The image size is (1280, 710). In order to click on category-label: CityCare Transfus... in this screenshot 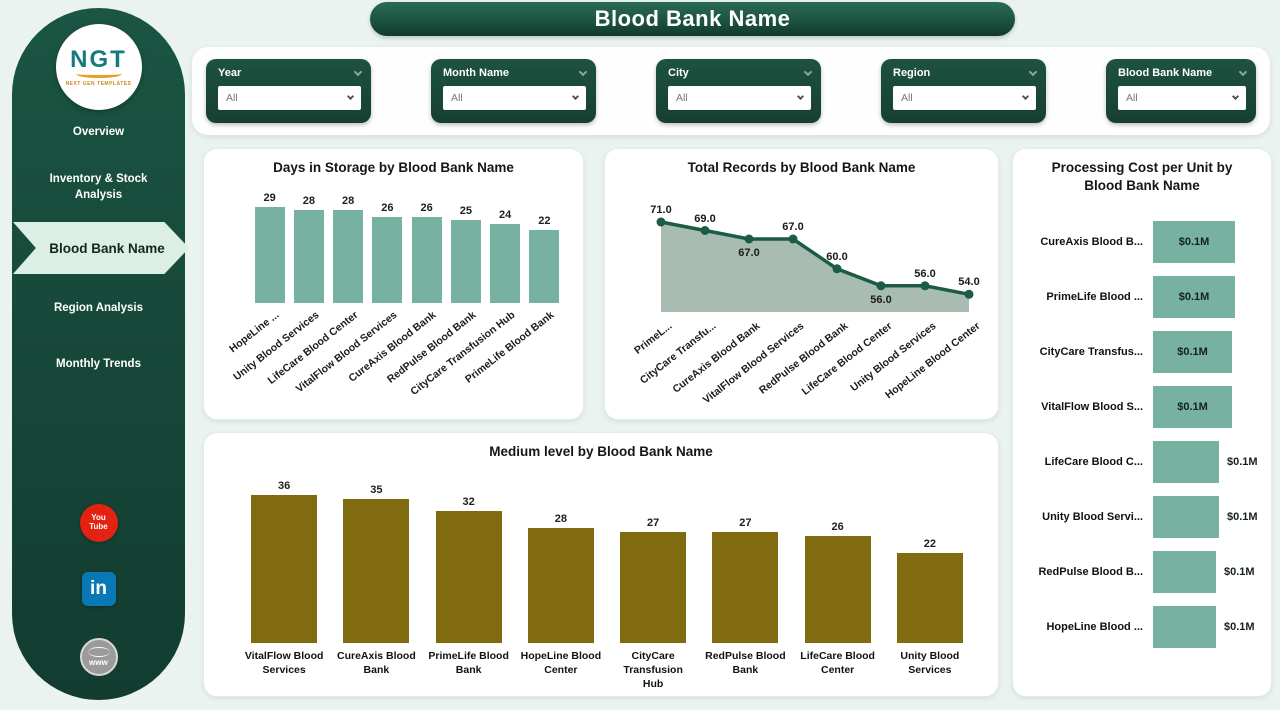, I will do `click(1091, 352)`.